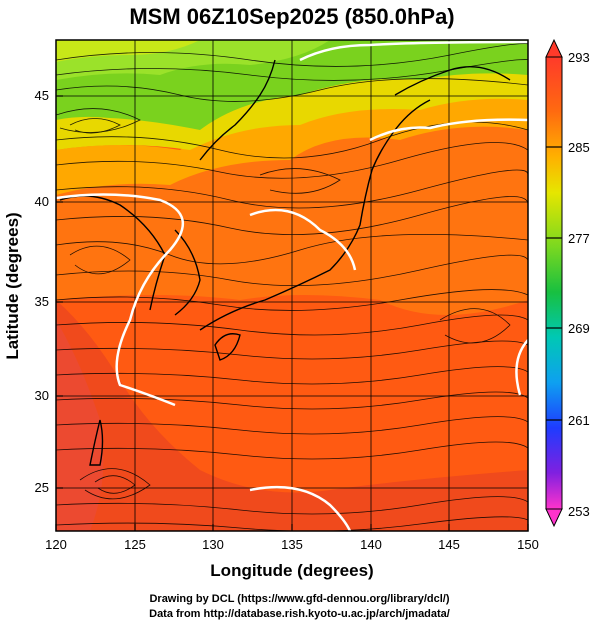  What do you see at coordinates (579, 511) in the screenshot?
I see `colorbar-tick-label: 253` at bounding box center [579, 511].